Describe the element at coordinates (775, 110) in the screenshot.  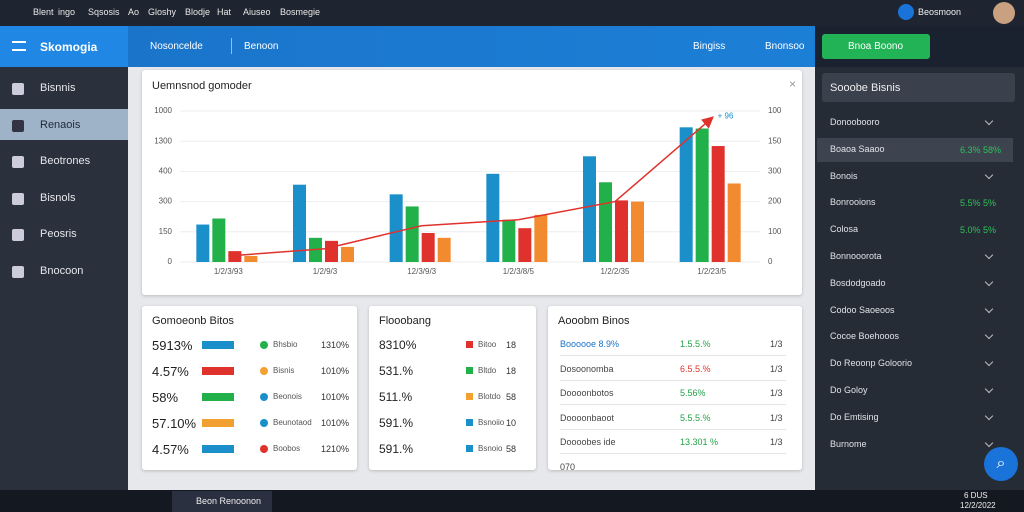
I see `y2-tick-label: 100` at that location.